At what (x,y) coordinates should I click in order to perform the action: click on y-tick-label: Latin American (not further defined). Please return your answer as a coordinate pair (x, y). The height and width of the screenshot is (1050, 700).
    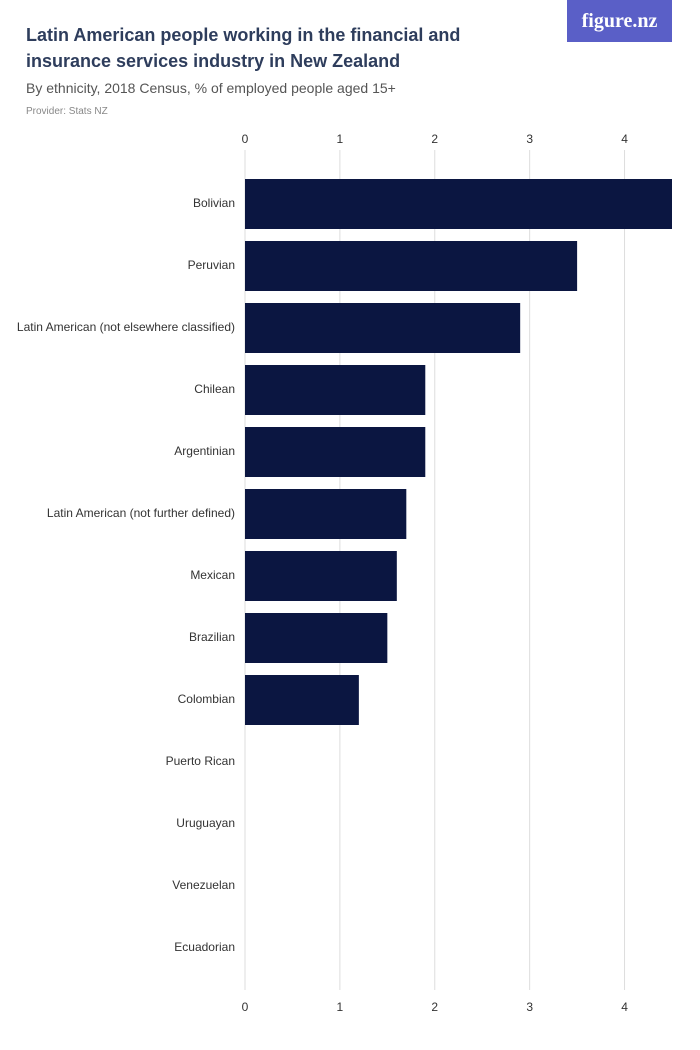
    Looking at the image, I should click on (141, 513).